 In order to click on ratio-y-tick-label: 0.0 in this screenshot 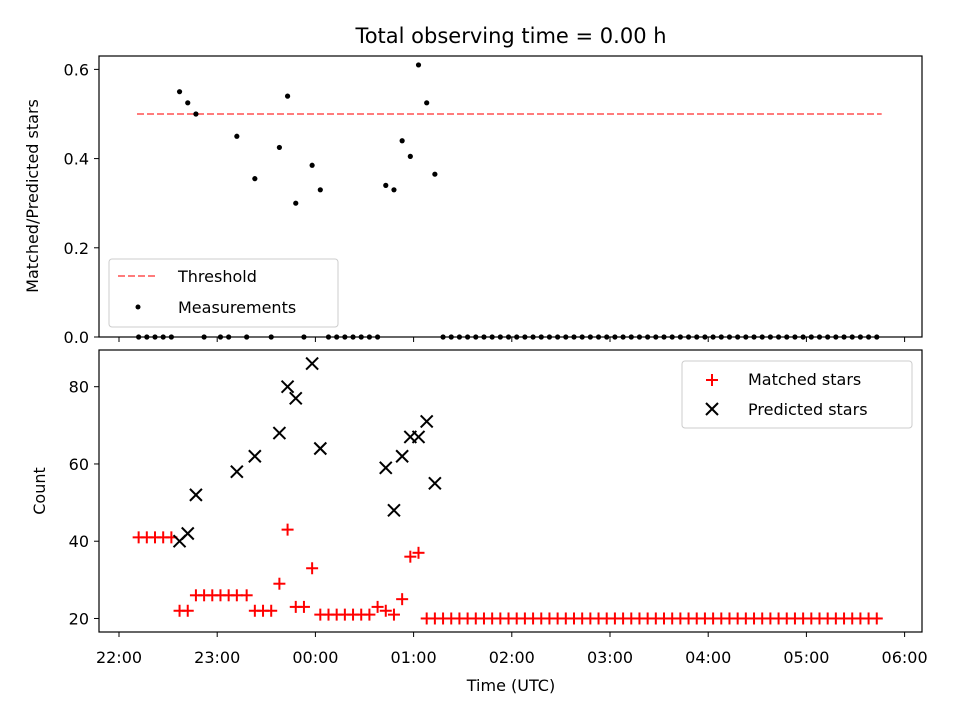, I will do `click(76, 337)`.